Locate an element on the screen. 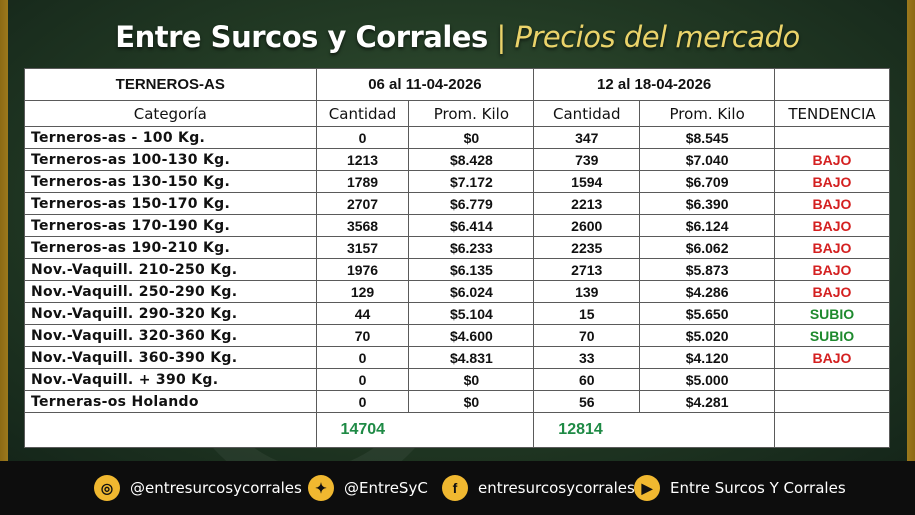 This screenshot has width=915, height=515. section-label: TERNEROS-AS is located at coordinates (170, 84).